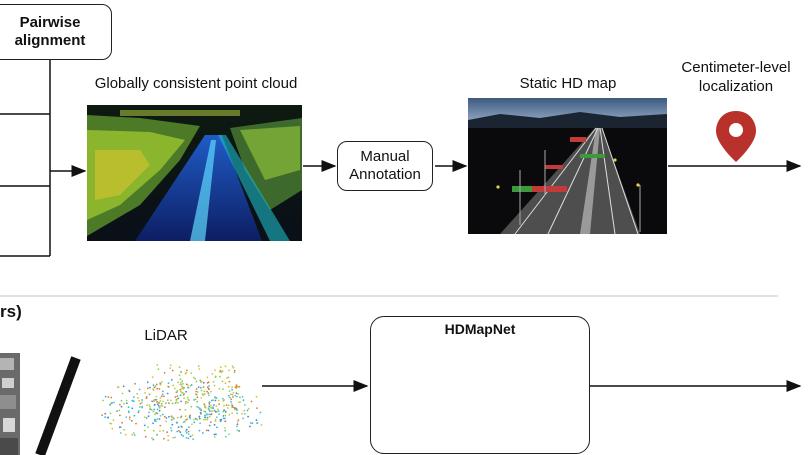  What do you see at coordinates (736, 77) in the screenshot?
I see `localization-label: Centimeter-level localization` at bounding box center [736, 77].